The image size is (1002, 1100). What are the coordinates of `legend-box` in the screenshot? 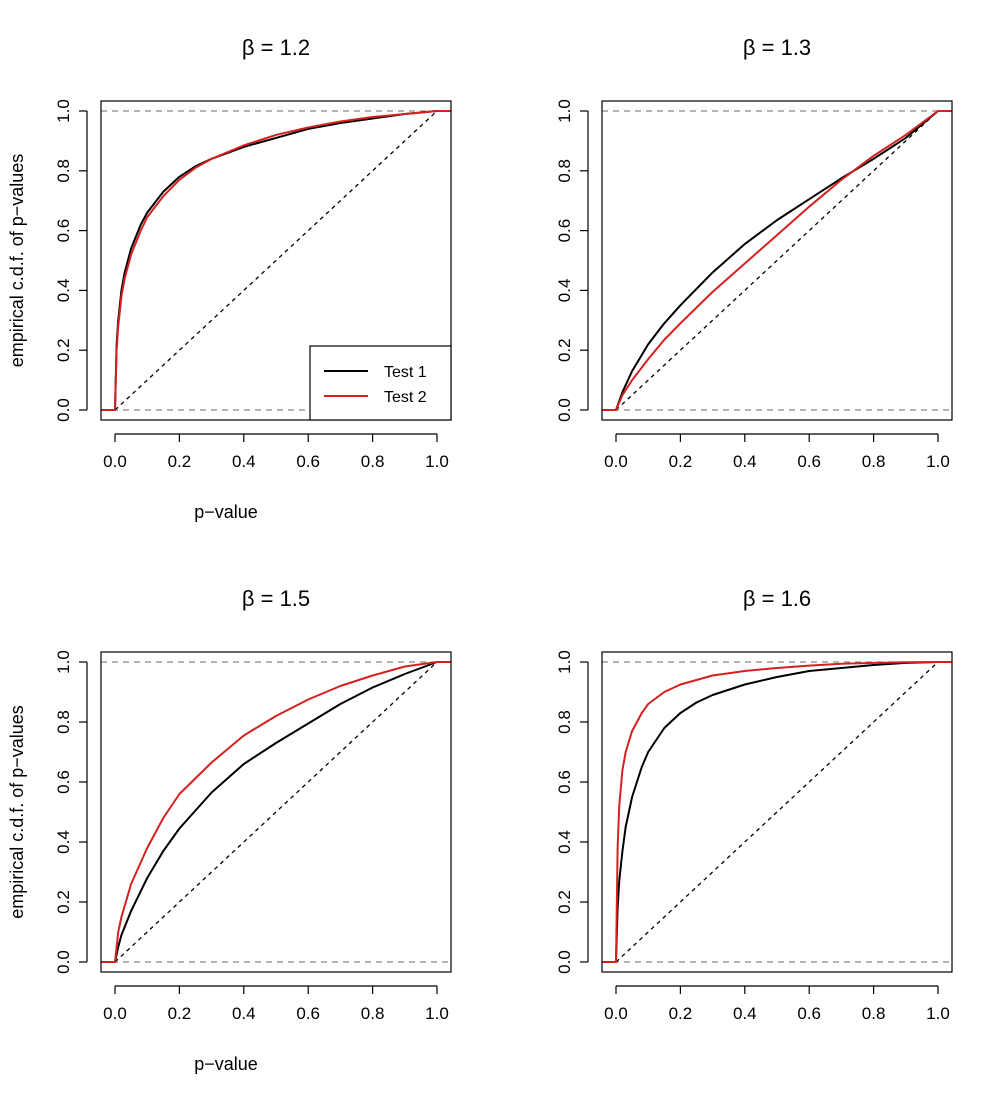 It's located at (380, 383).